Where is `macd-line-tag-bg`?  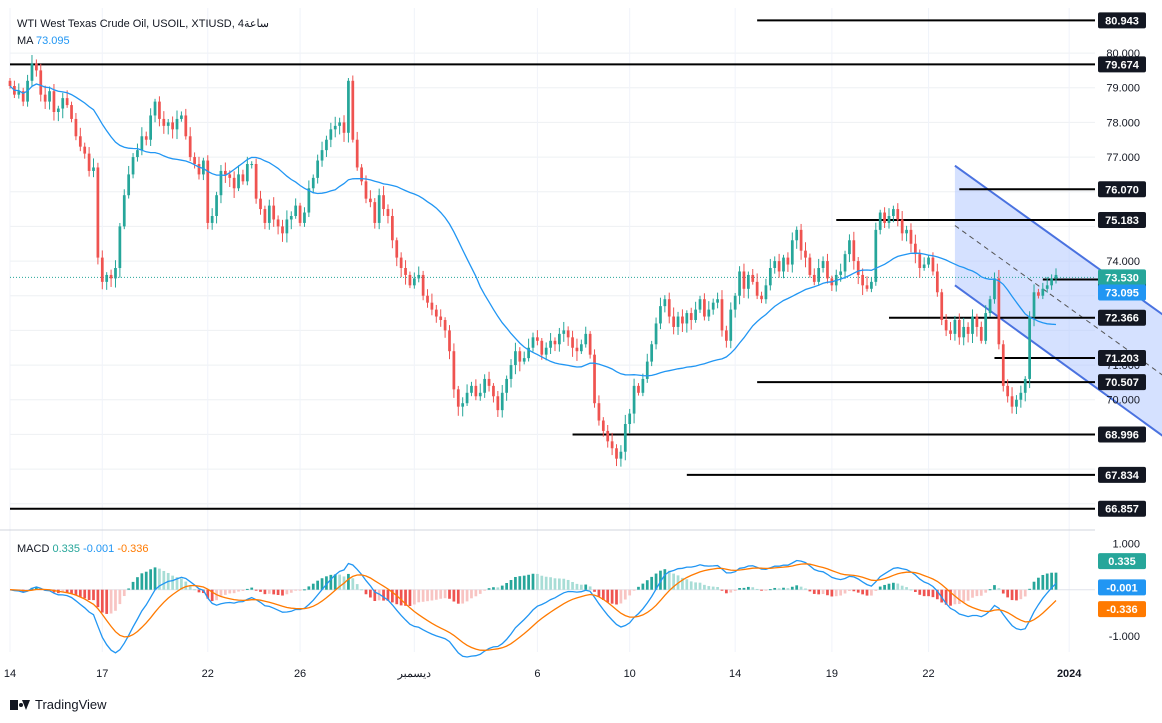
macd-line-tag-bg is located at coordinates (1122, 587).